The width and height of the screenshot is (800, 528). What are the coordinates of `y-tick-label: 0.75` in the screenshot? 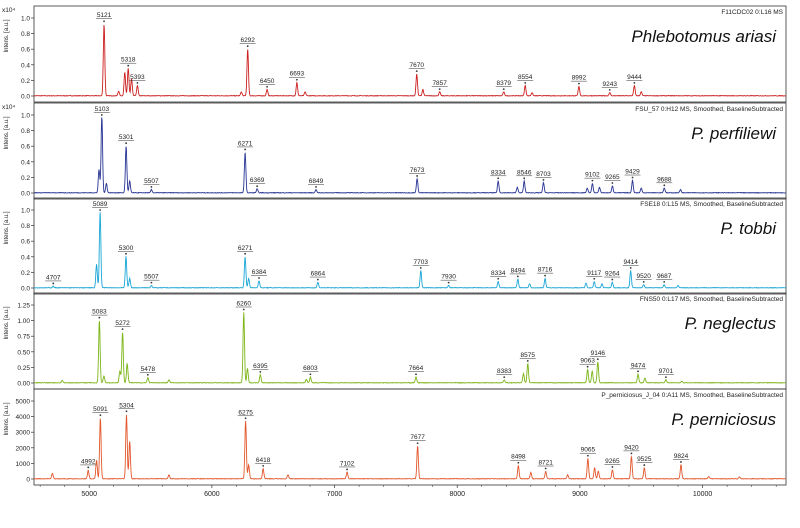 It's located at (23, 337).